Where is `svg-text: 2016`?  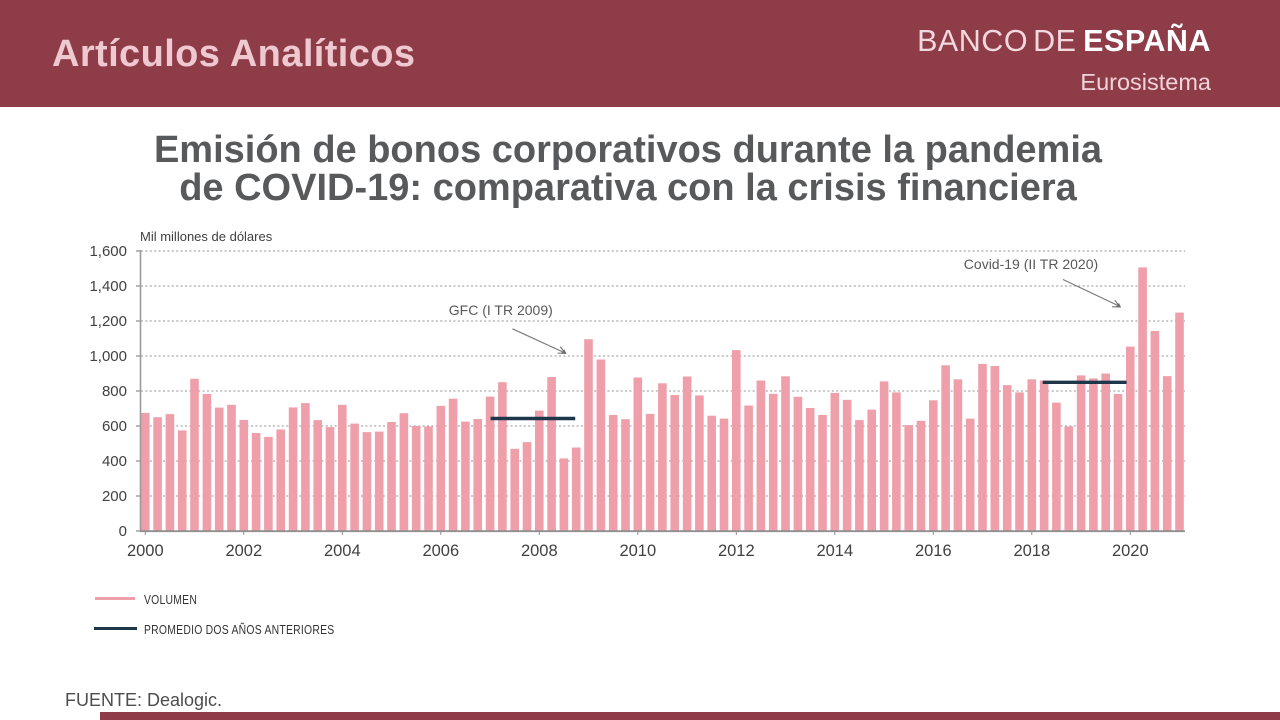
svg-text: 2016 is located at coordinates (933, 551).